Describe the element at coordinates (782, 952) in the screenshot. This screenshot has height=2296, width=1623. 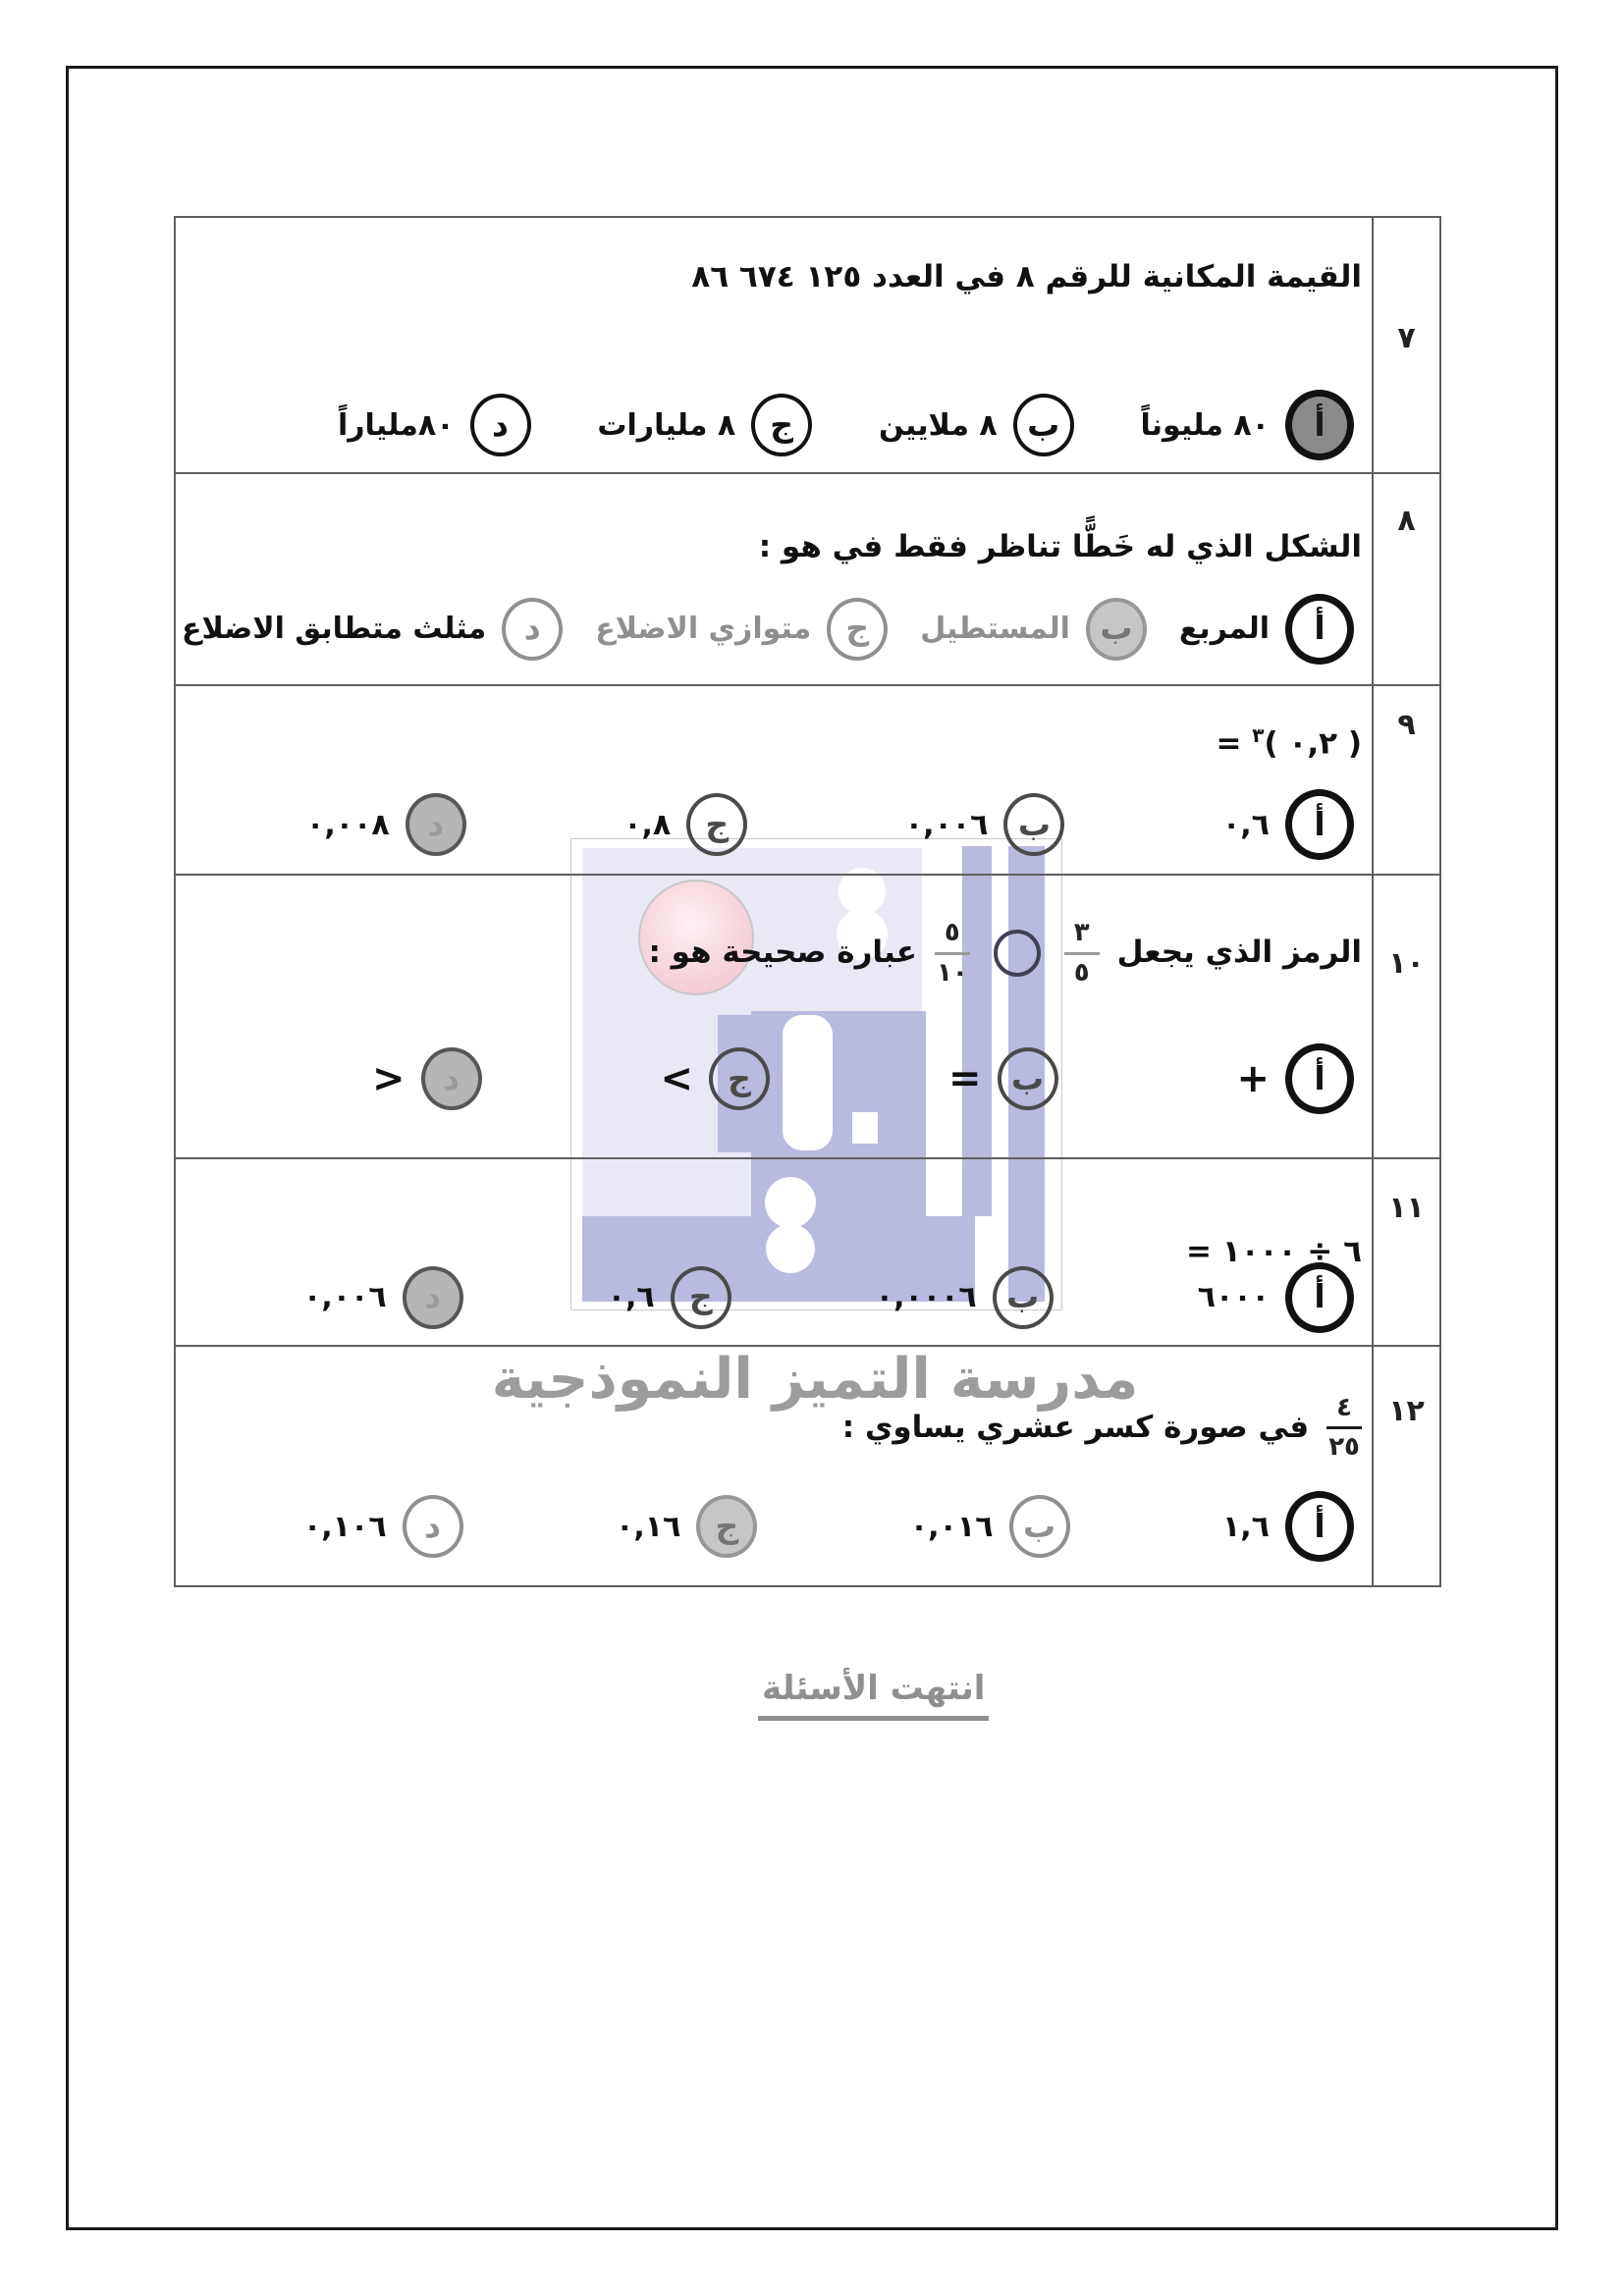
I see `question-suffix: عبارة صحيحة هو :` at that location.